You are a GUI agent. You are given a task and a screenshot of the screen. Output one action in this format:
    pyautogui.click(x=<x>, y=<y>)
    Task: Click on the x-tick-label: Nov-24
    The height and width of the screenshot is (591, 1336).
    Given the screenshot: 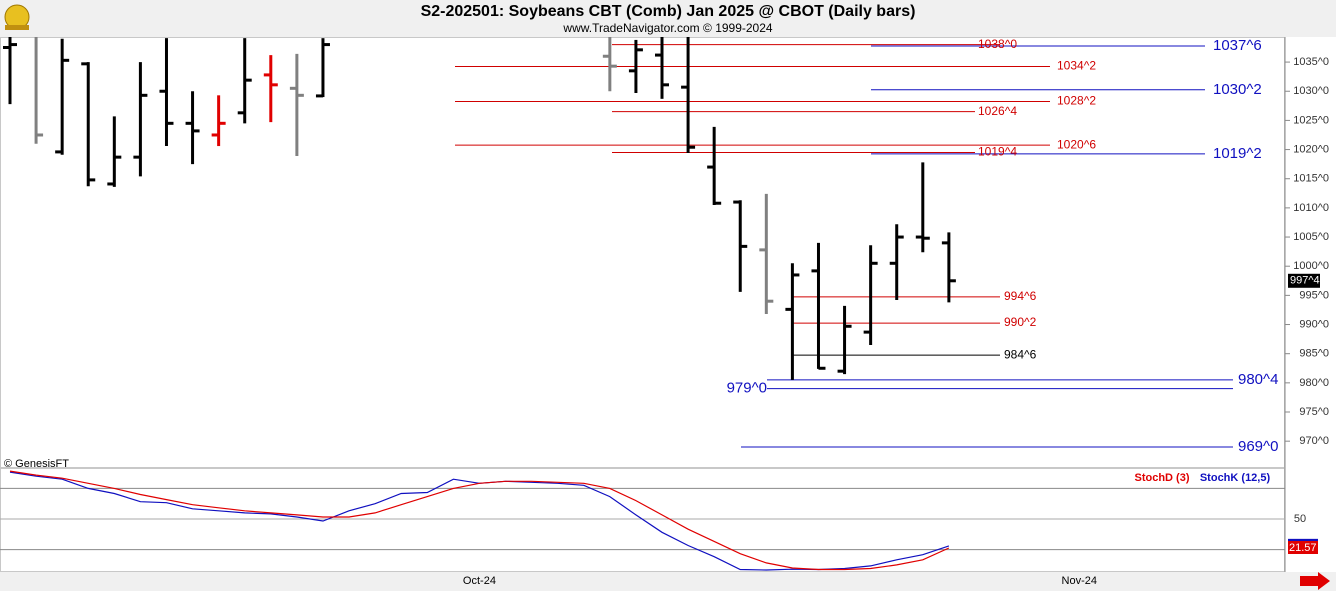 What is the action you would take?
    pyautogui.click(x=1079, y=581)
    